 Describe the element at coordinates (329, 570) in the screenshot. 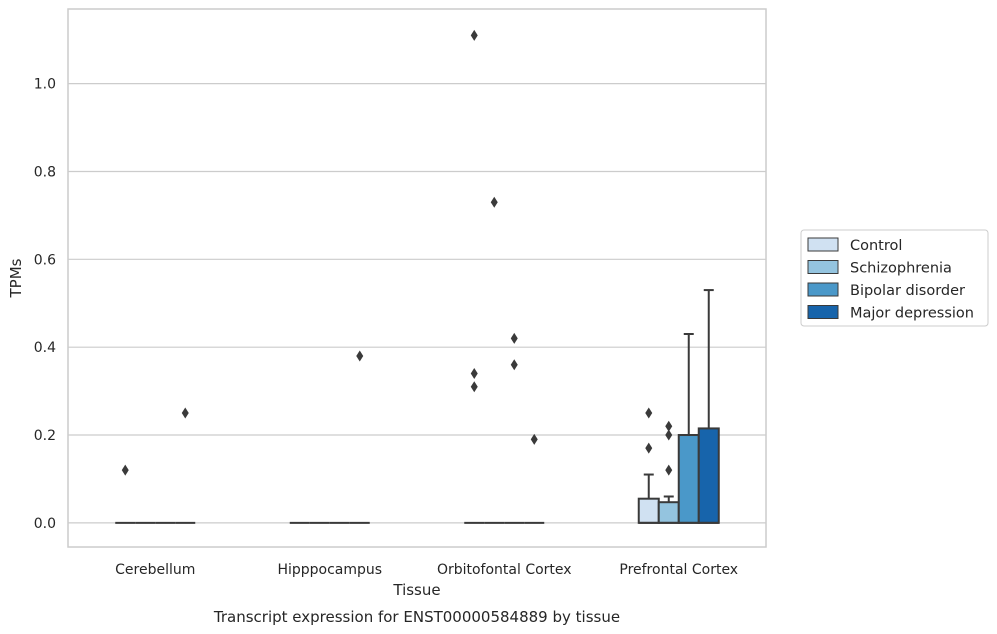

I see `x-tick-label: Hipppocampus` at that location.